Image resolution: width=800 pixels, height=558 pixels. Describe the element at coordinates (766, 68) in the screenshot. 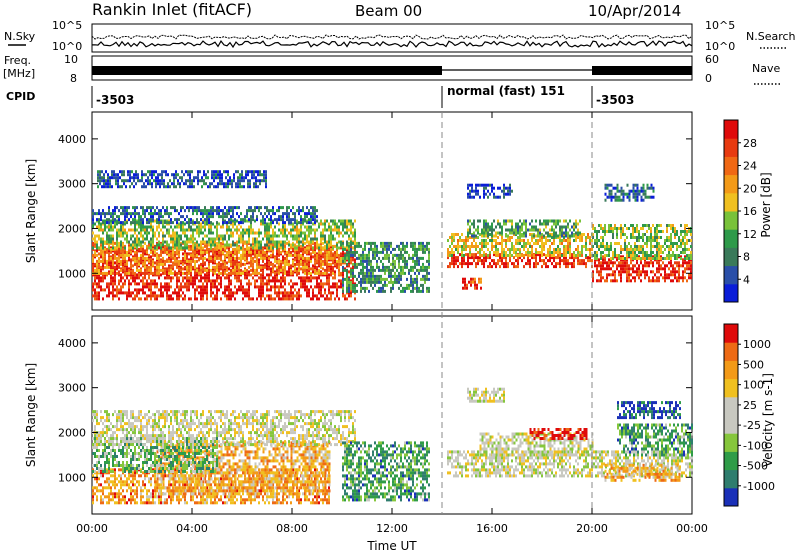

I see `nave-label: Nave` at that location.